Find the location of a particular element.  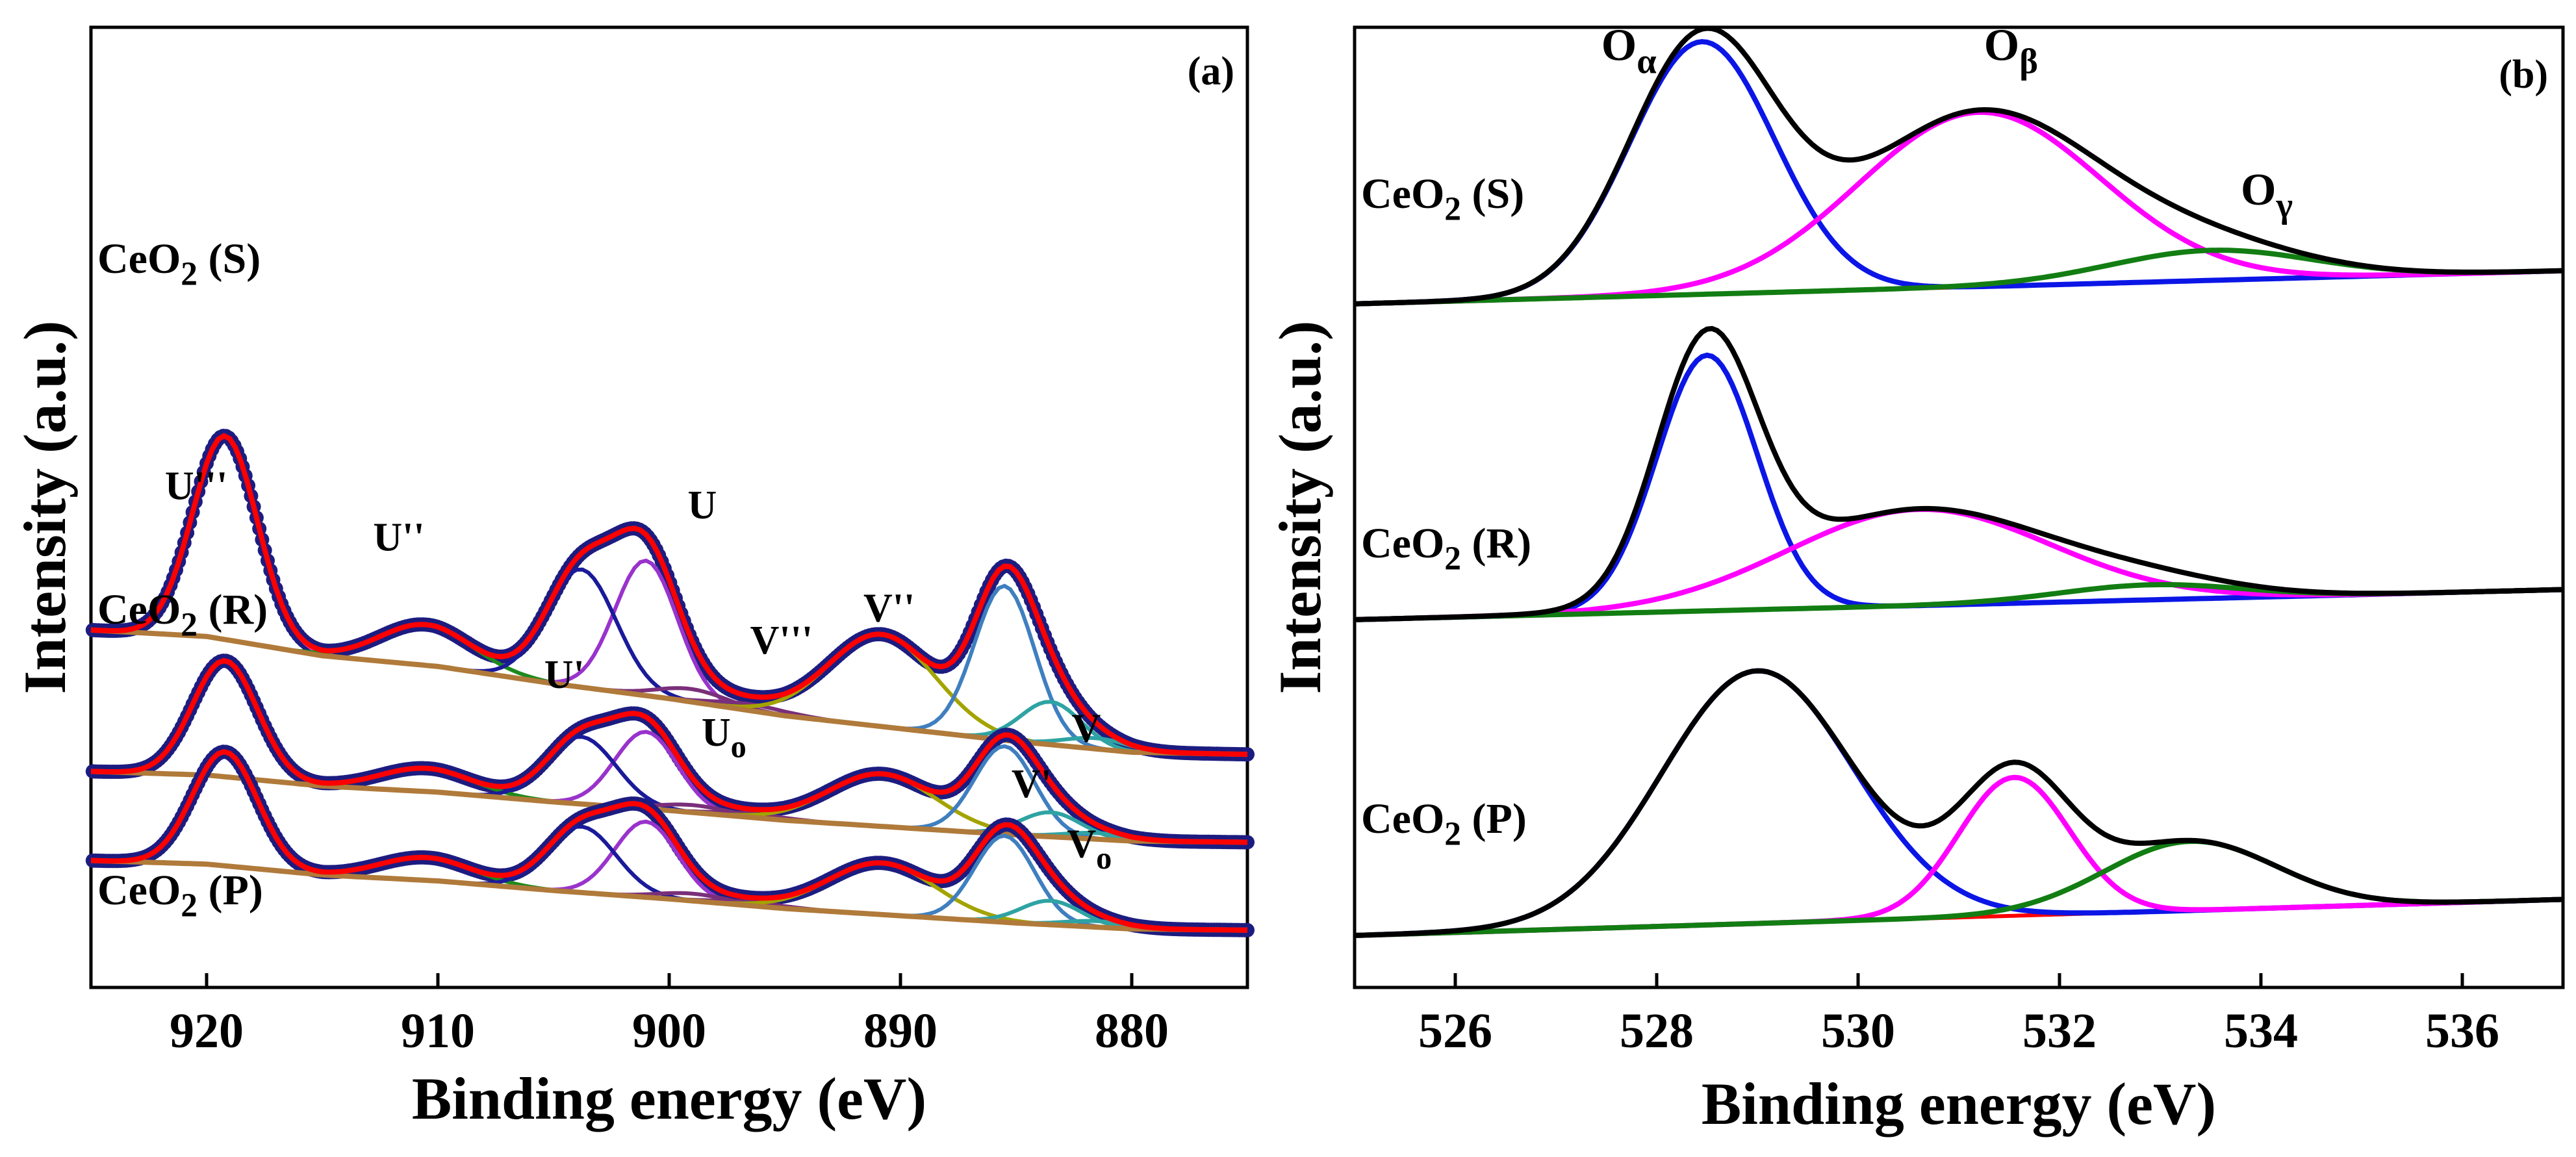

panel-b-x-tick-label: 526 is located at coordinates (1455, 1031).